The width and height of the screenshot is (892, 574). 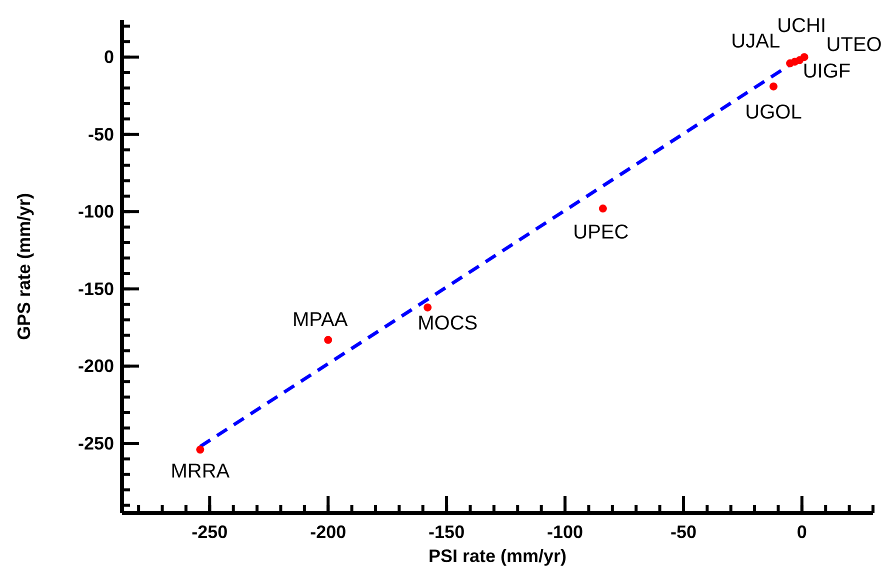 I want to click on annotation: MPAA, so click(x=320, y=319).